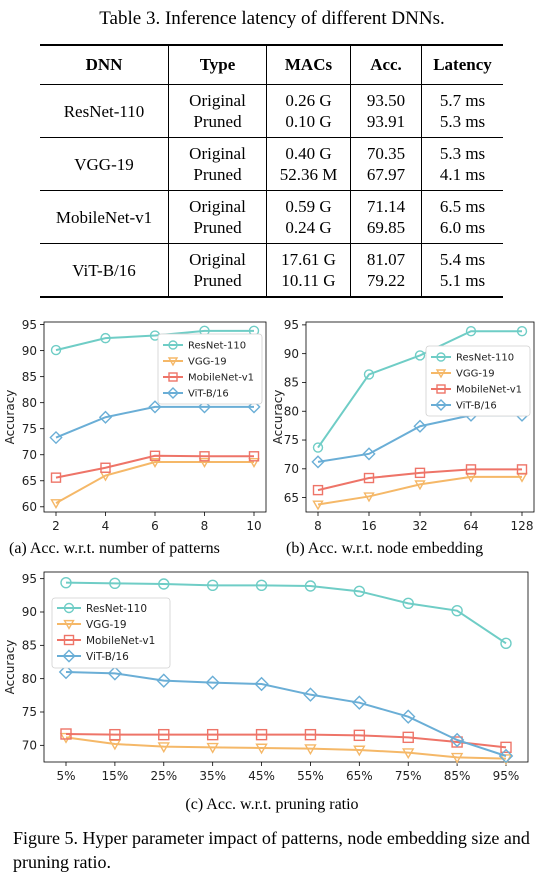 Image resolution: width=544 pixels, height=892 pixels. What do you see at coordinates (386, 64) in the screenshot?
I see `header-acc: Acc.` at bounding box center [386, 64].